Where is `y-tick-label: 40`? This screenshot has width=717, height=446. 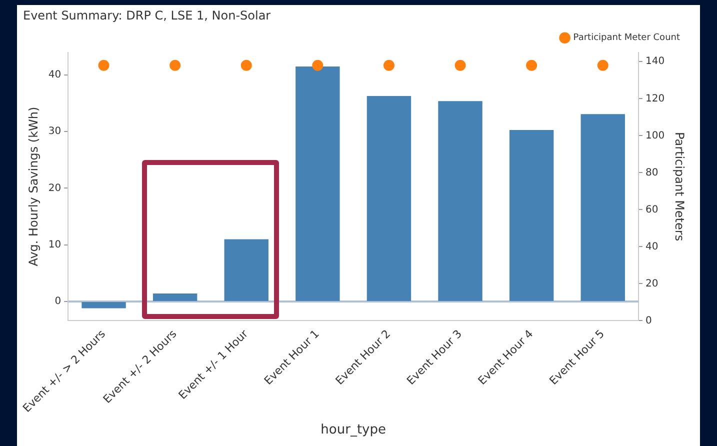
y-tick-label: 40 is located at coordinates (55, 75).